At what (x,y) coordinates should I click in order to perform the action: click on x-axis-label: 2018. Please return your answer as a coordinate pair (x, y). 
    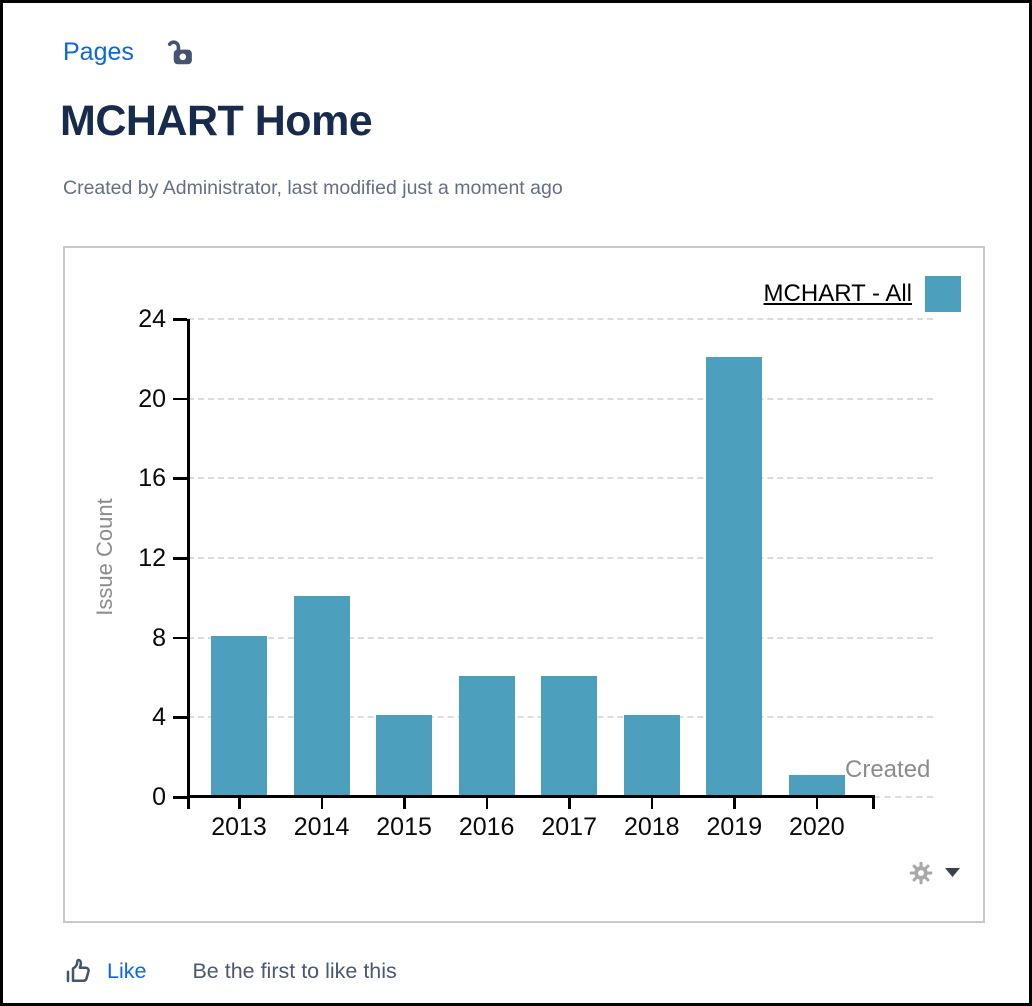
    Looking at the image, I should click on (651, 827).